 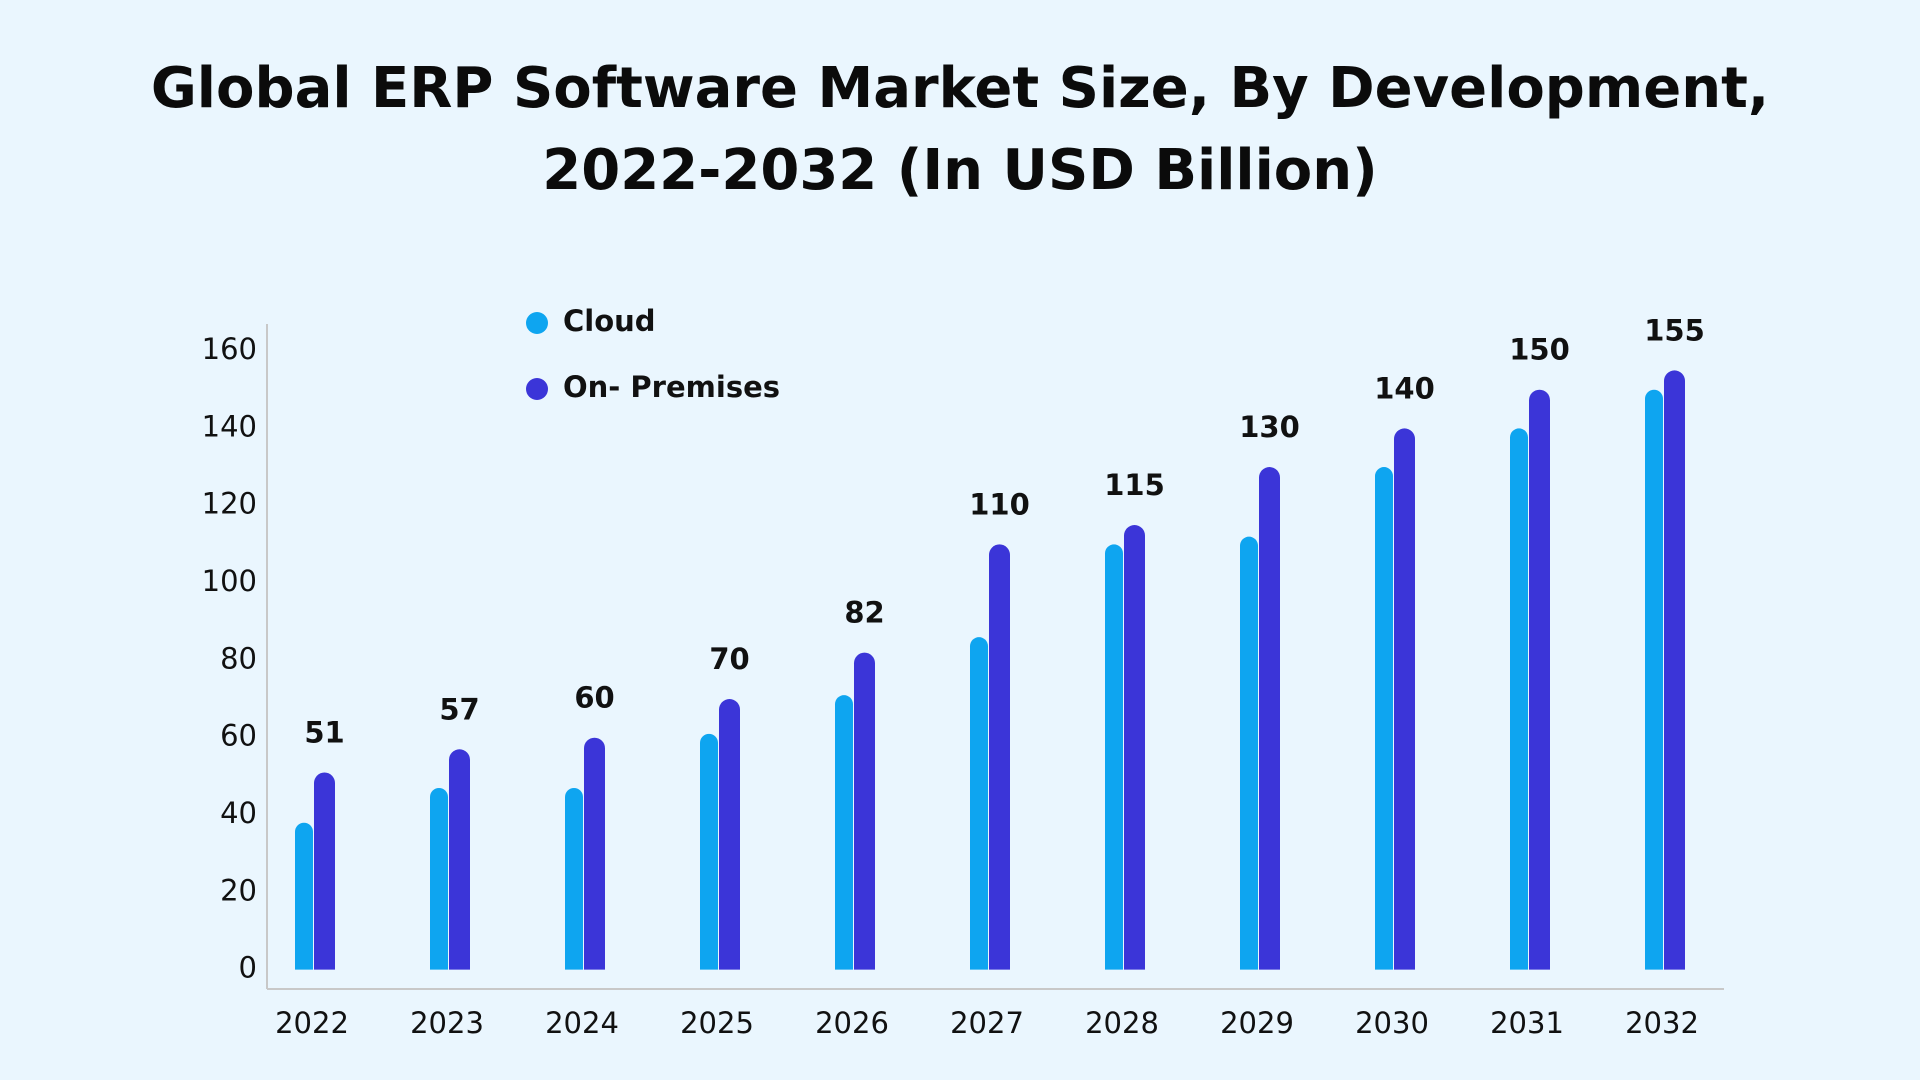 I want to click on data-label: 70, so click(x=729, y=659).